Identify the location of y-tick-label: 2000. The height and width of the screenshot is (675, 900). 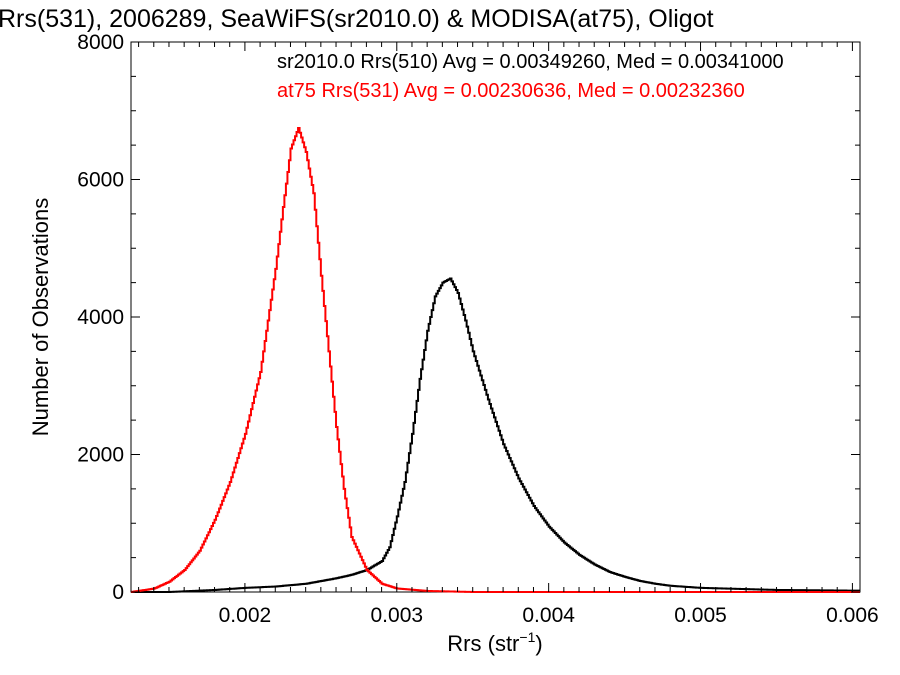
(100, 455).